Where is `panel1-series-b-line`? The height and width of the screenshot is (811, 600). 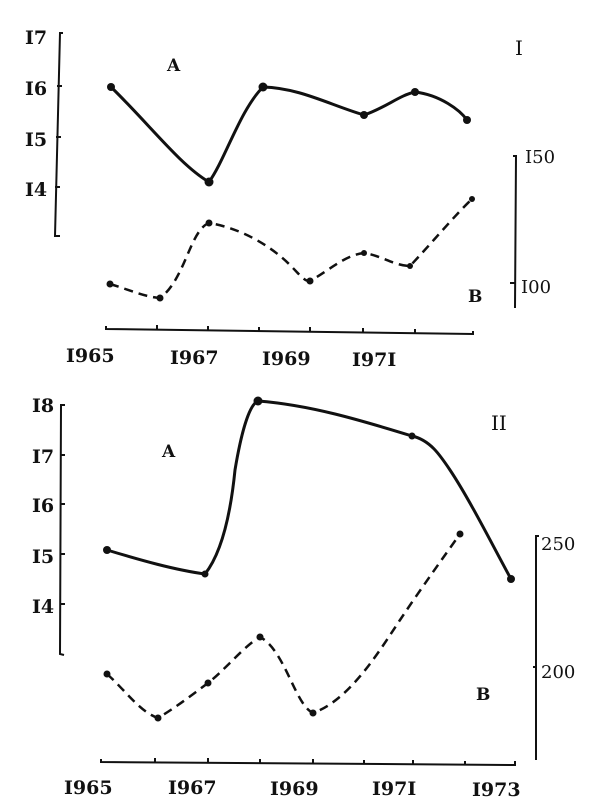
panel1-series-b-line is located at coordinates (291, 249).